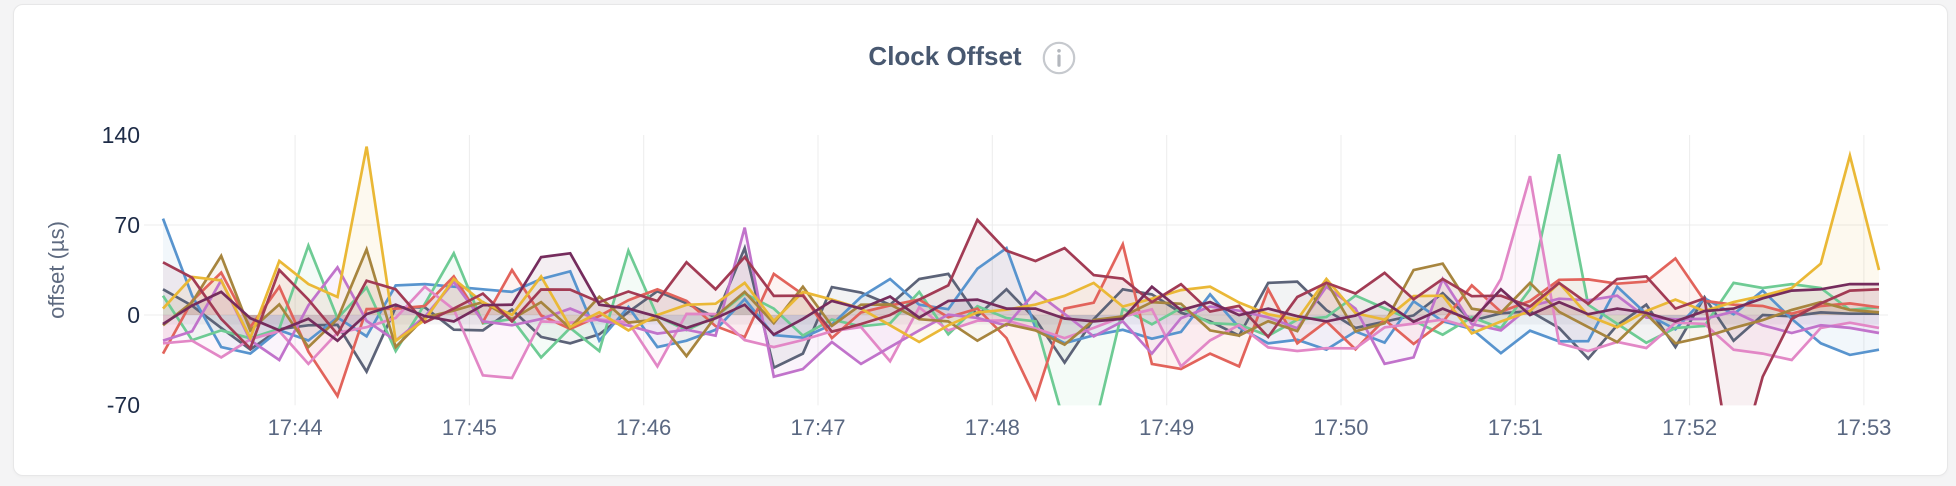 The height and width of the screenshot is (486, 1956). I want to click on svg-text: 17:49, so click(1166, 427).